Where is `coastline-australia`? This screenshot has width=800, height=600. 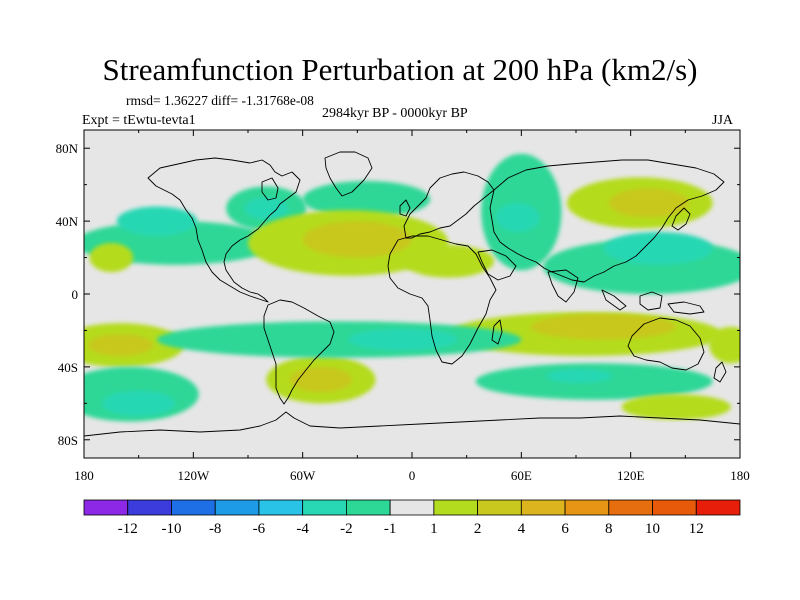
coastline-australia is located at coordinates (666, 344).